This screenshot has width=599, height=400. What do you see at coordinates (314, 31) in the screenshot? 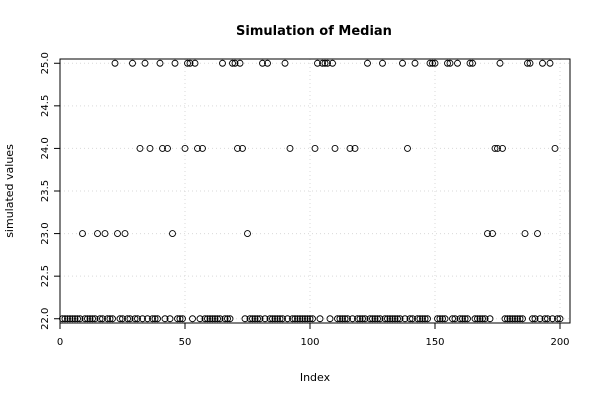
I see `chart-title: Simulation of Median` at bounding box center [314, 31].